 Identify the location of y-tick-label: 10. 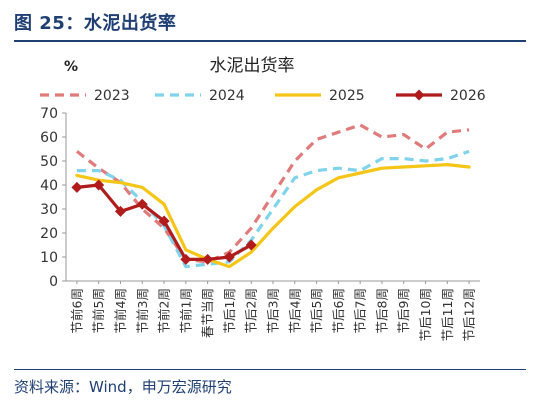
(49, 258).